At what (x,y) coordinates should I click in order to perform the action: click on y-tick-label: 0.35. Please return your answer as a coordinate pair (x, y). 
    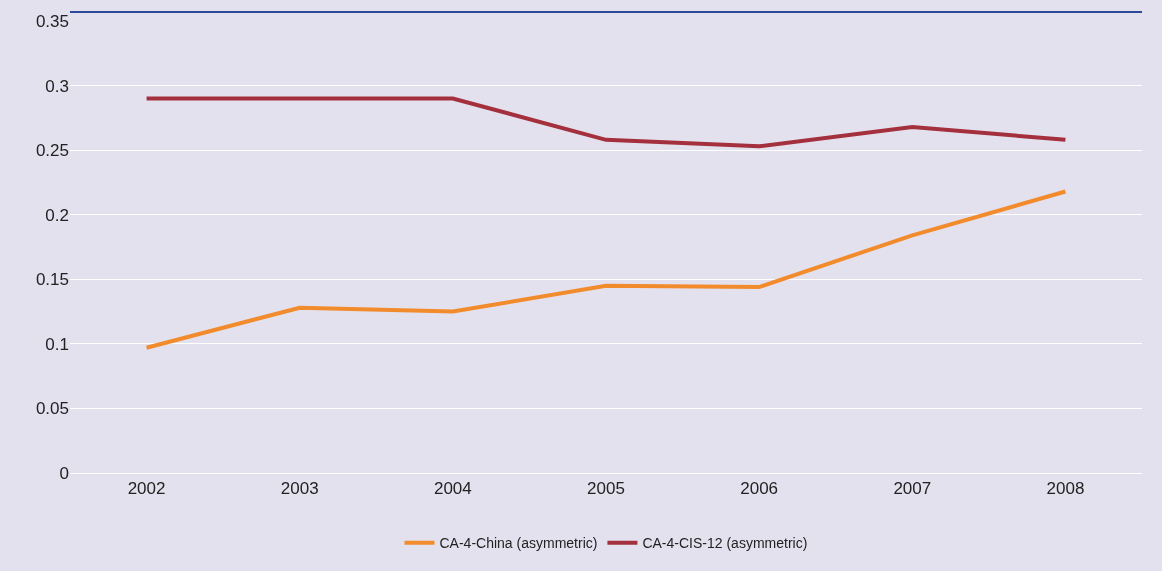
    Looking at the image, I should click on (52, 21).